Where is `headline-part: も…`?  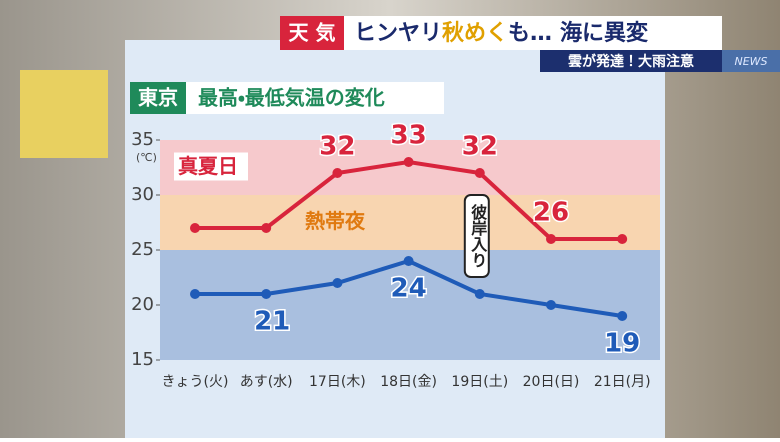 headline-part: も… is located at coordinates (530, 33).